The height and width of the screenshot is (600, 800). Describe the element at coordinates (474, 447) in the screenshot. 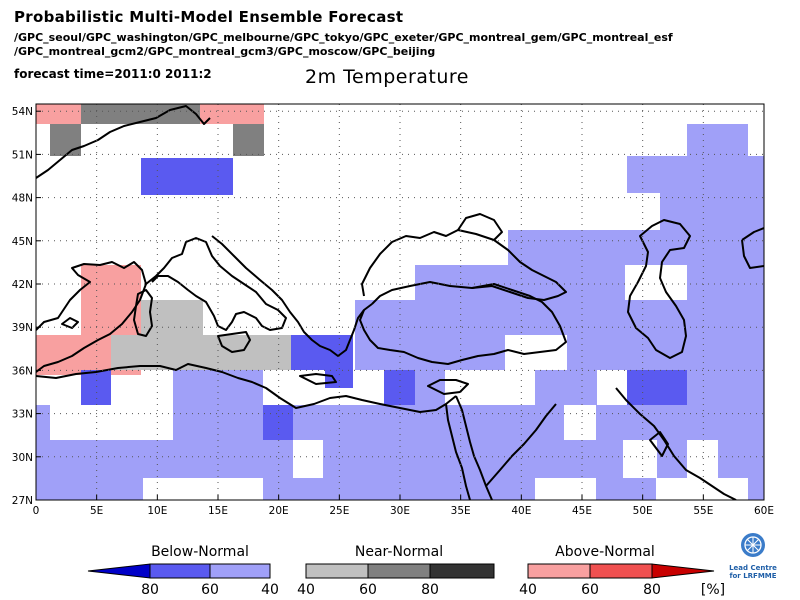

I see `coast-levant` at that location.